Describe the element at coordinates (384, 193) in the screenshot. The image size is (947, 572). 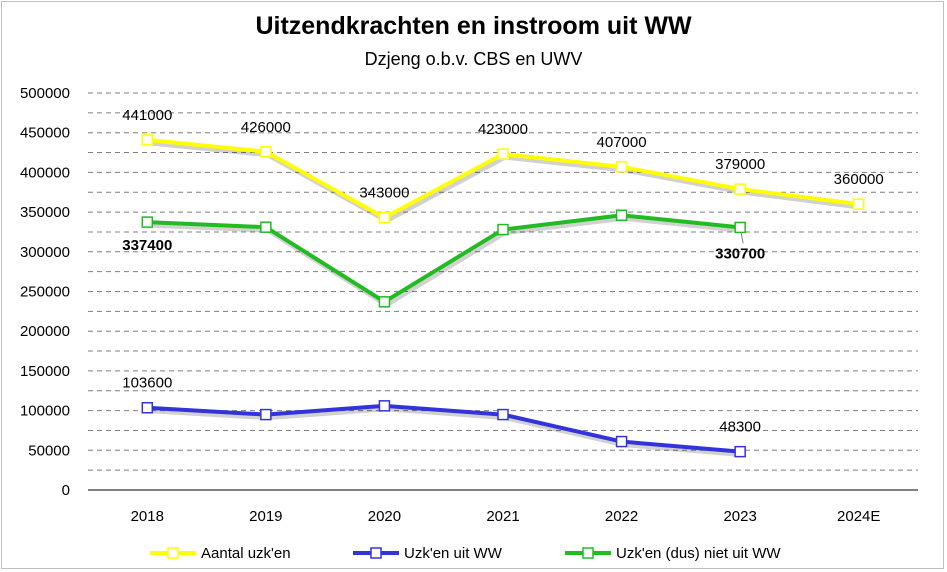
I see `data-label: 343000` at that location.